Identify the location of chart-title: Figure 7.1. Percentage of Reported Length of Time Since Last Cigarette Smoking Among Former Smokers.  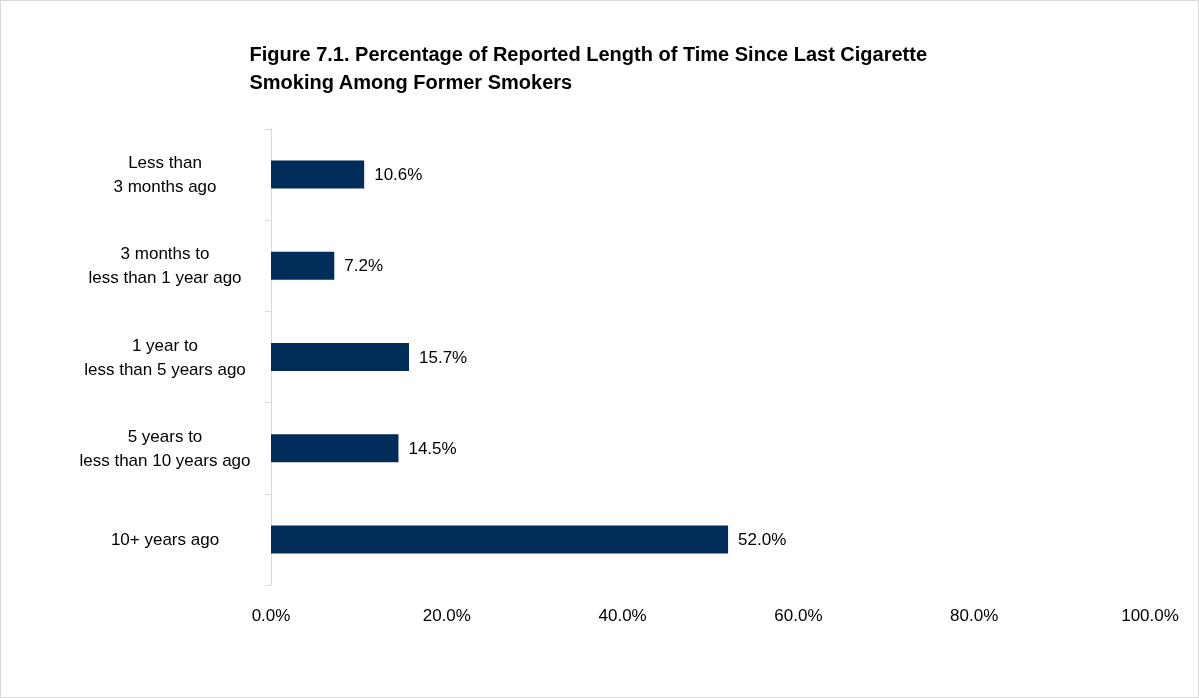
(591, 68).